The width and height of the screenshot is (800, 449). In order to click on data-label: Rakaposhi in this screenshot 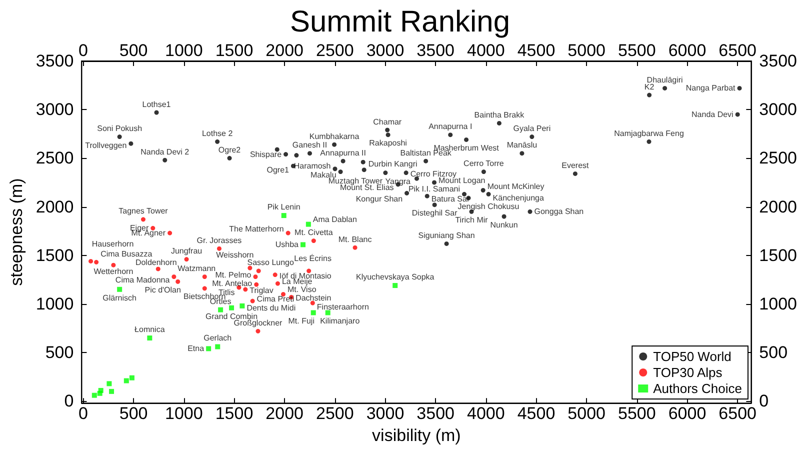, I will do `click(388, 143)`.